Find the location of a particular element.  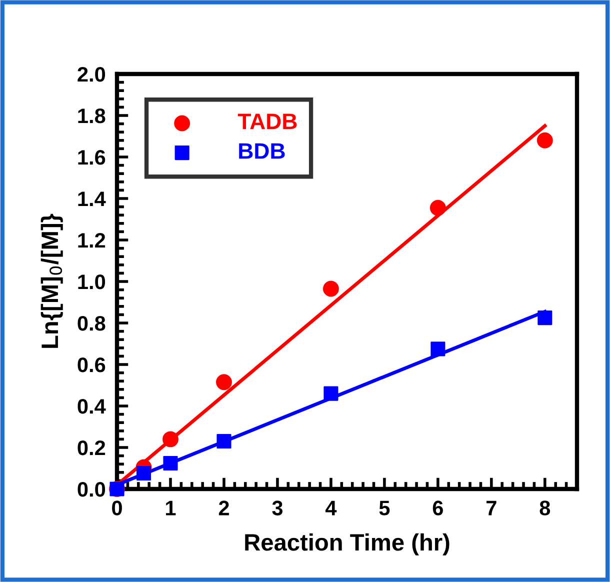

legend-label: BDB is located at coordinates (262, 151).